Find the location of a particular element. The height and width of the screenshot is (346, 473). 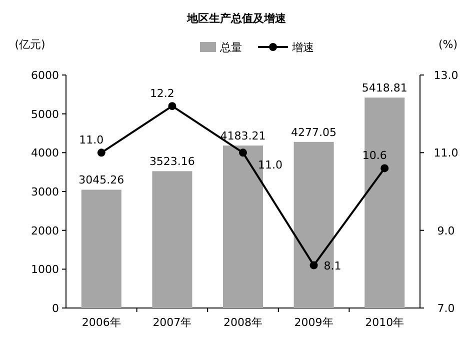

data-label: 12.2 is located at coordinates (162, 93).